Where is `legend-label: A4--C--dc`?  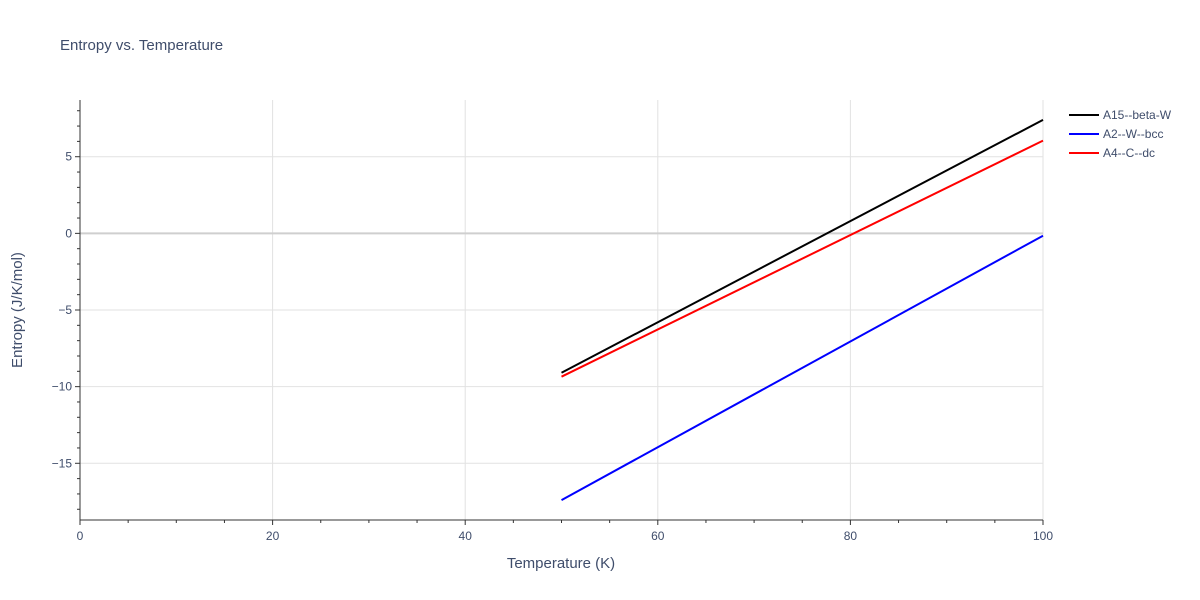 legend-label: A4--C--dc is located at coordinates (1129, 153).